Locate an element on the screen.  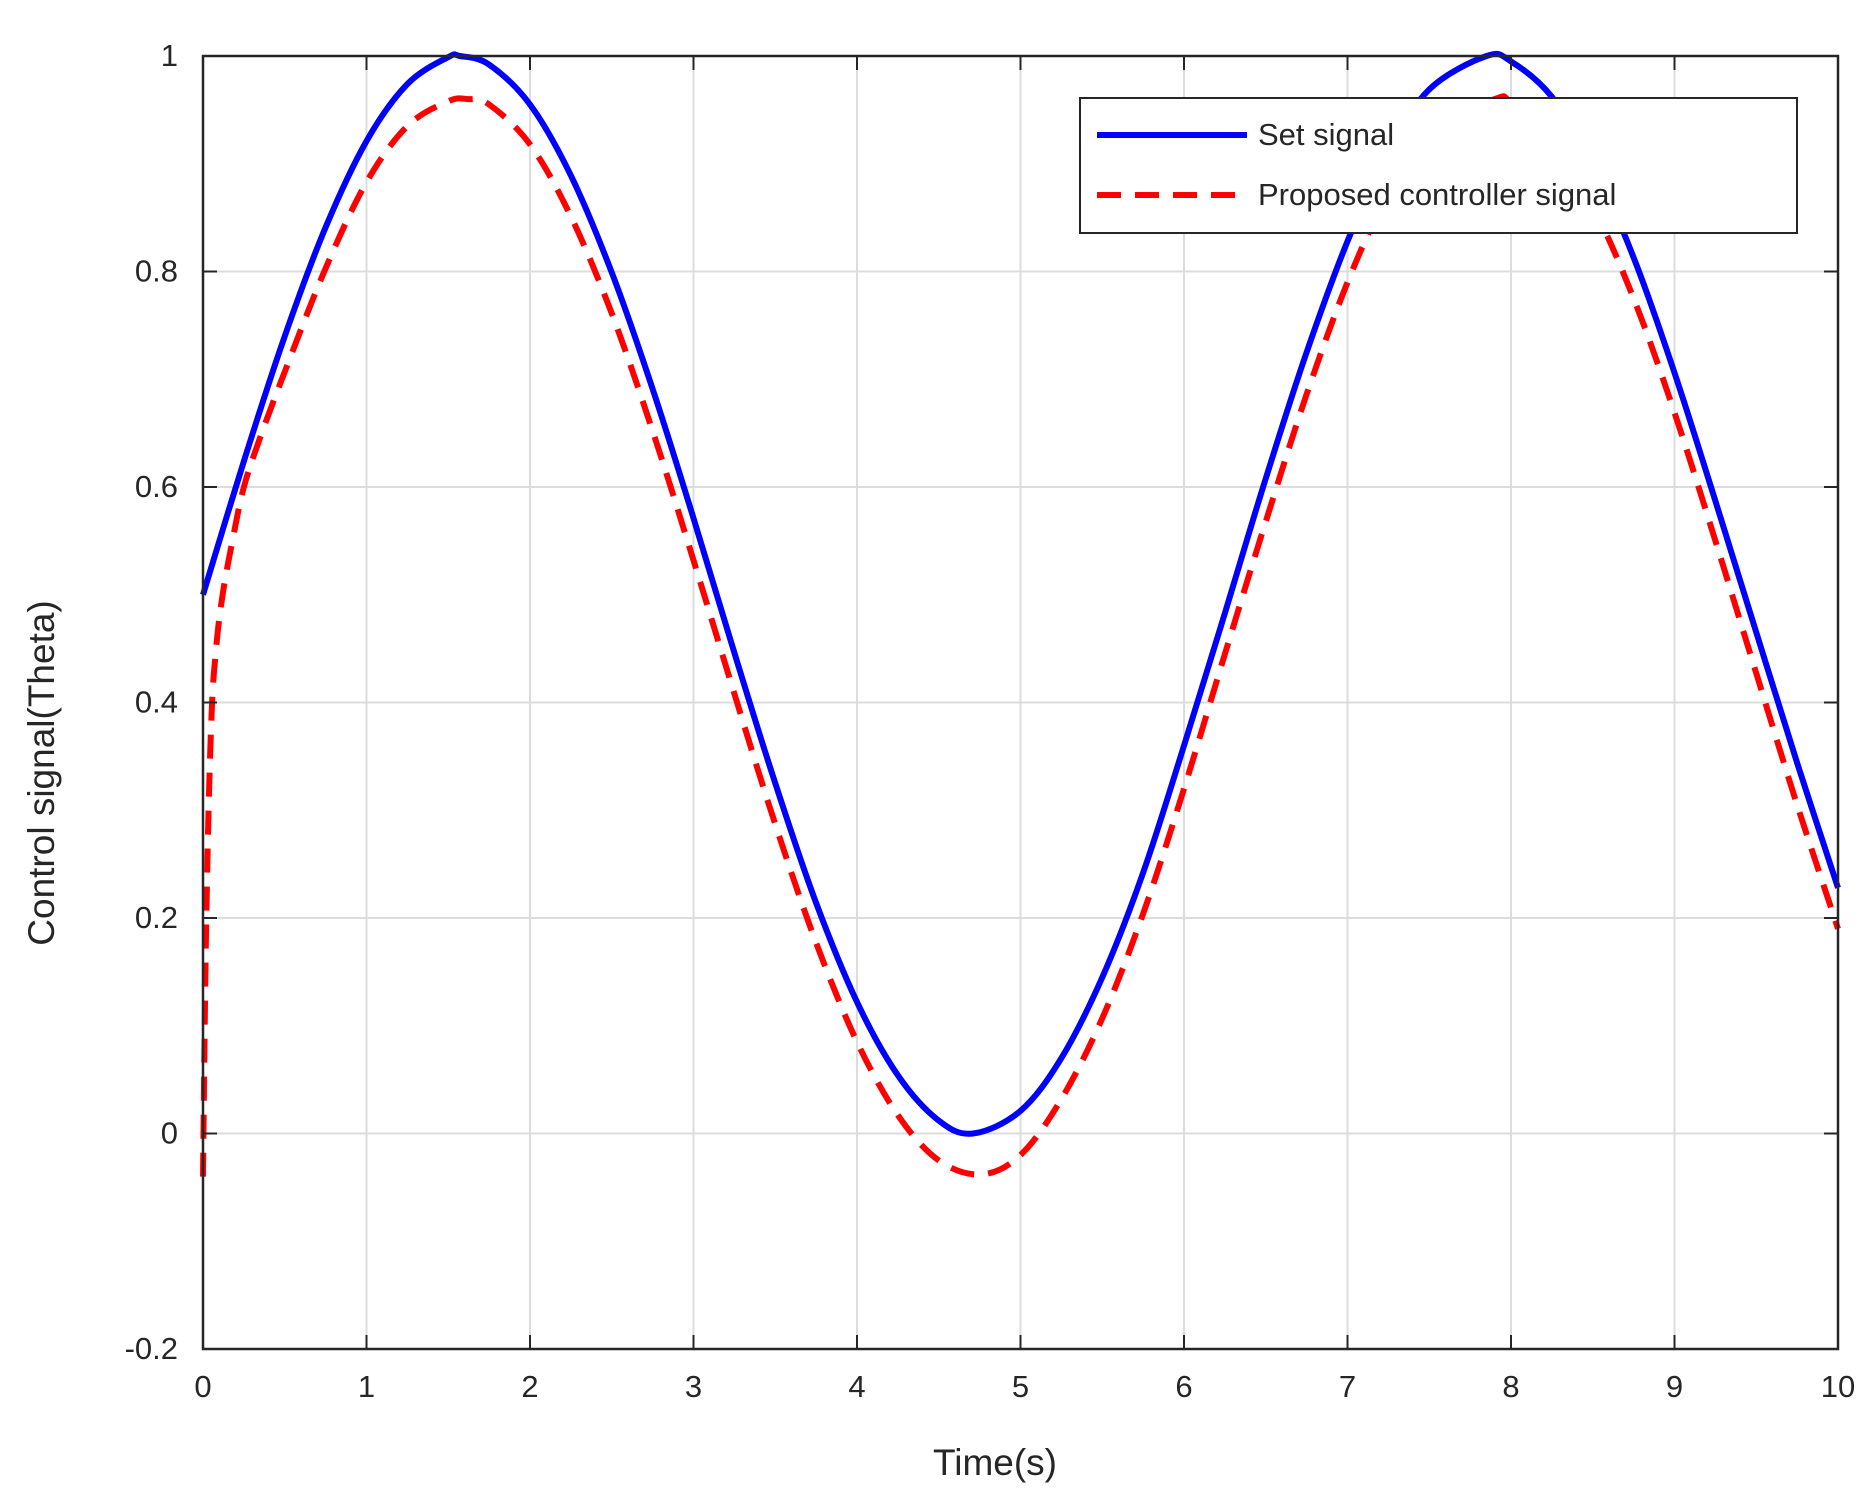
y-tick-label: 0.2 is located at coordinates (156, 917).